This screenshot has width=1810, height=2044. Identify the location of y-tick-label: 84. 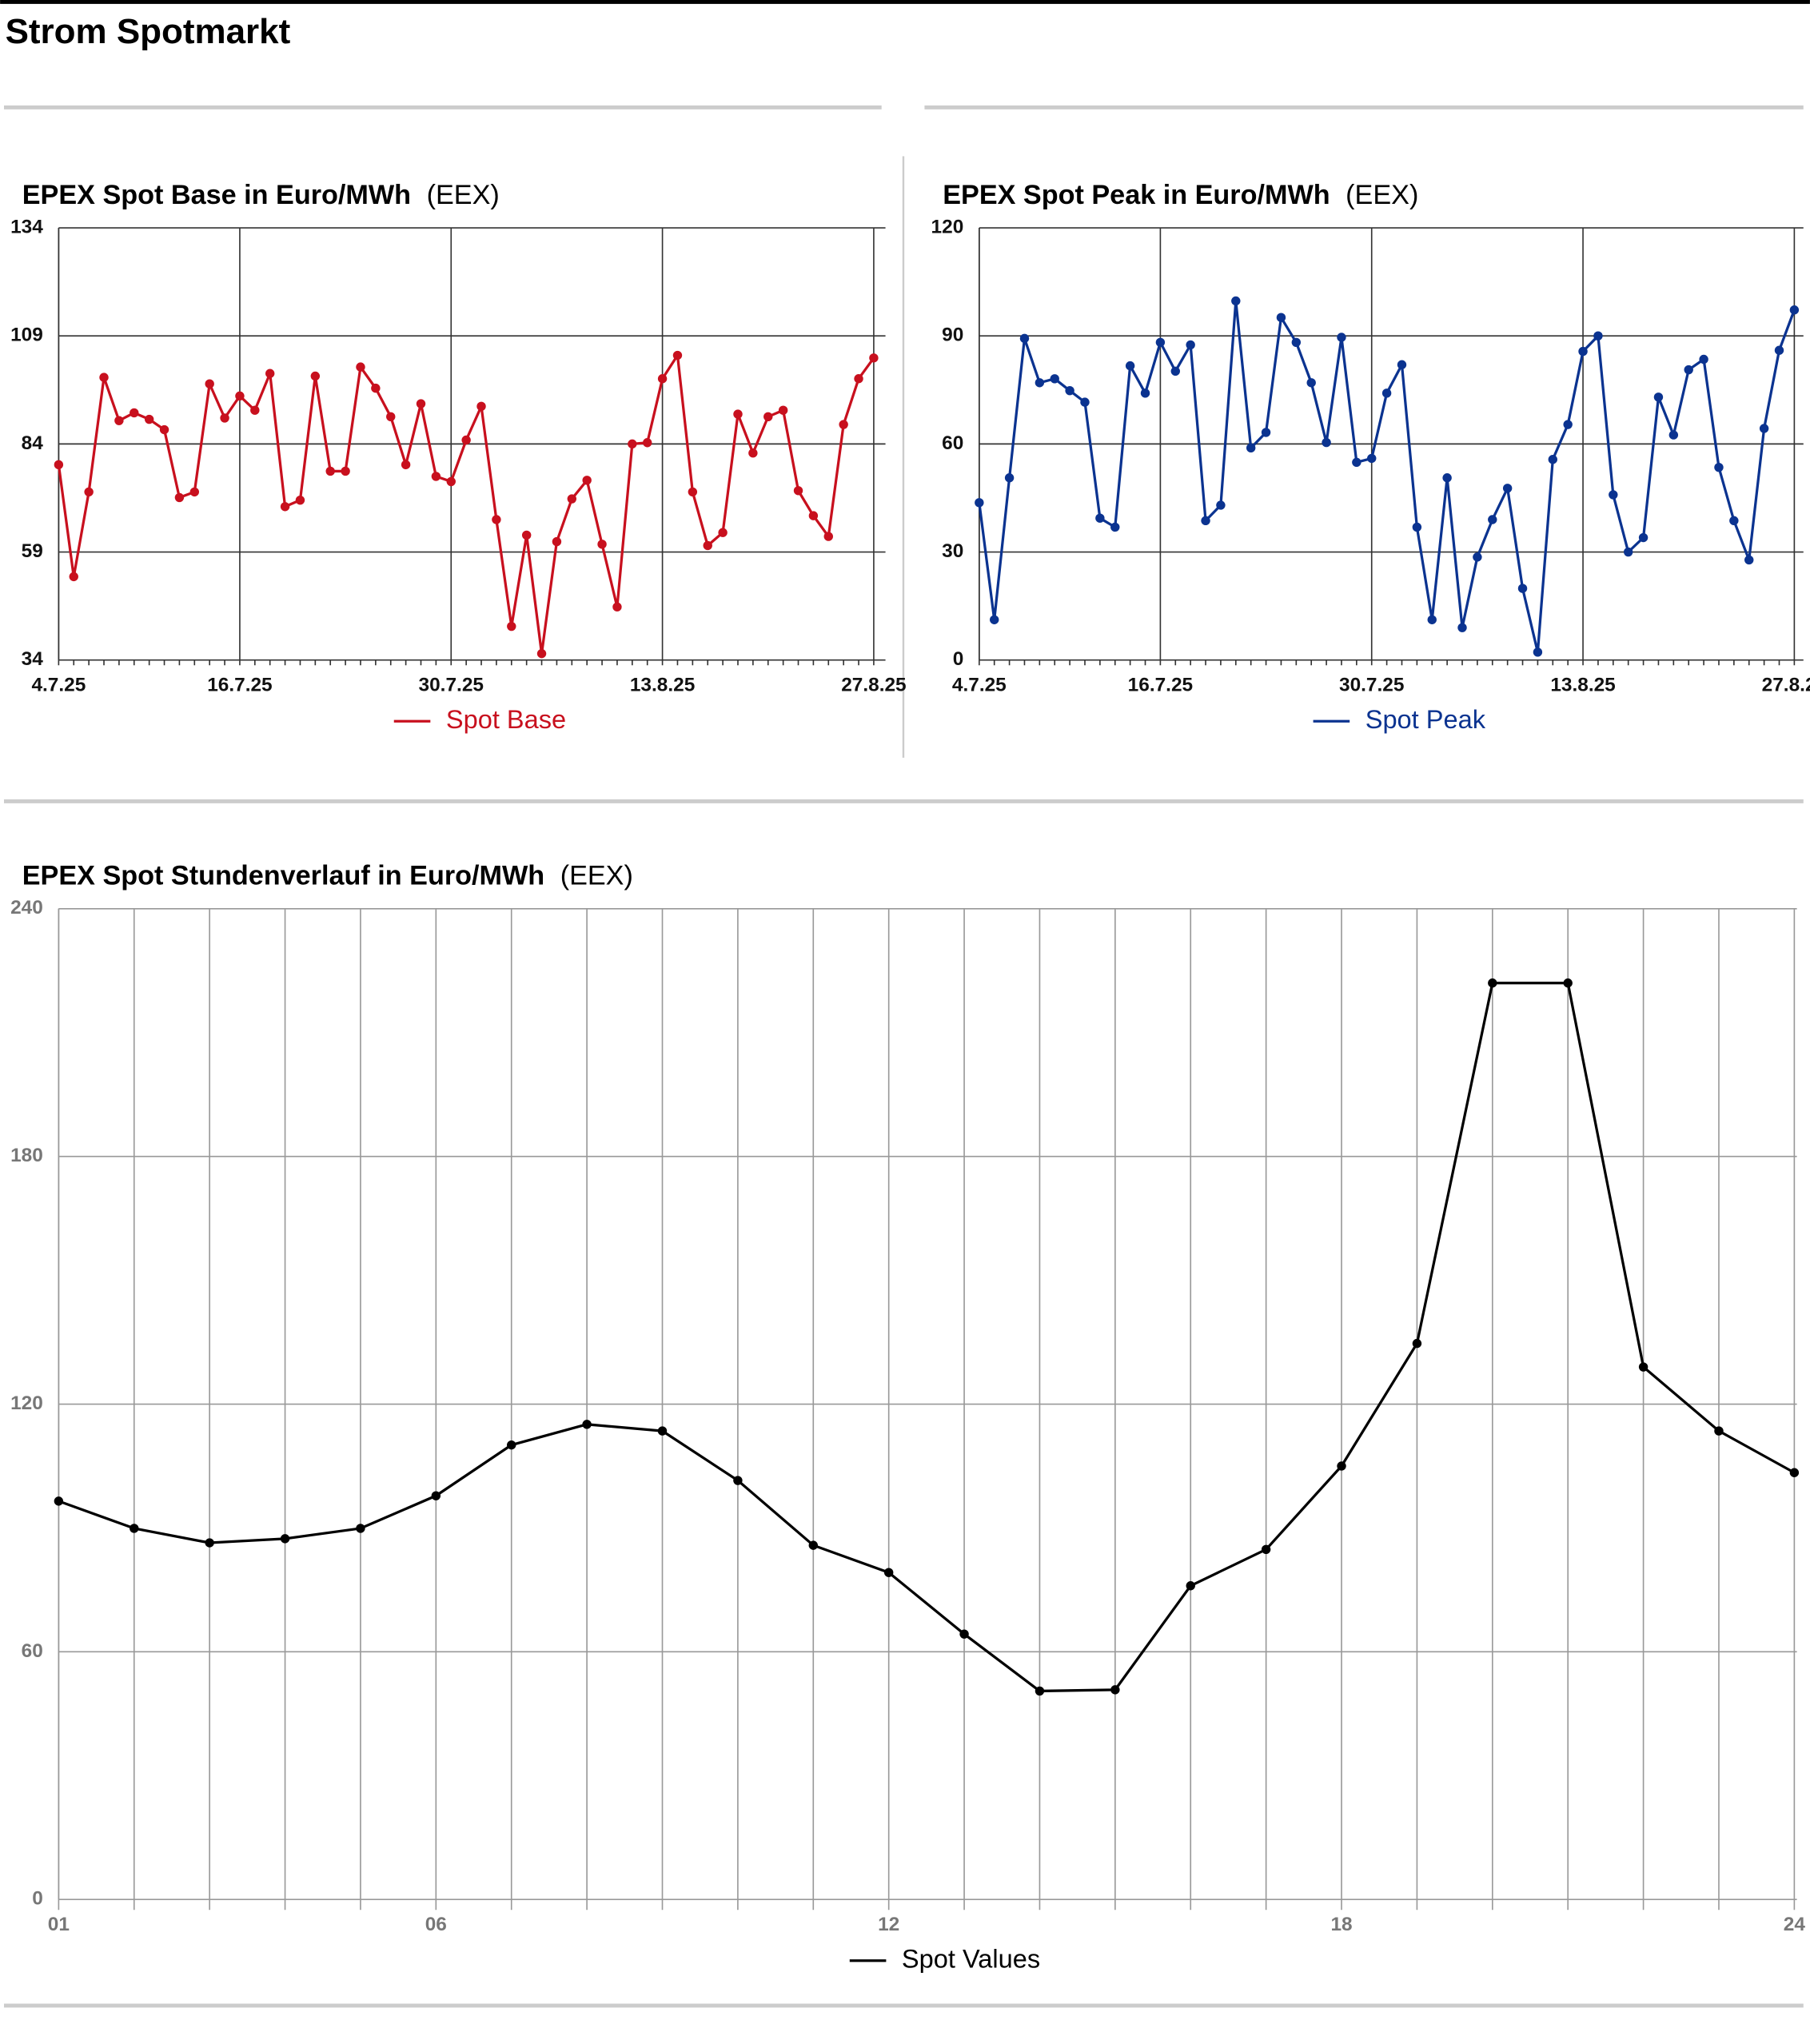
(33, 443).